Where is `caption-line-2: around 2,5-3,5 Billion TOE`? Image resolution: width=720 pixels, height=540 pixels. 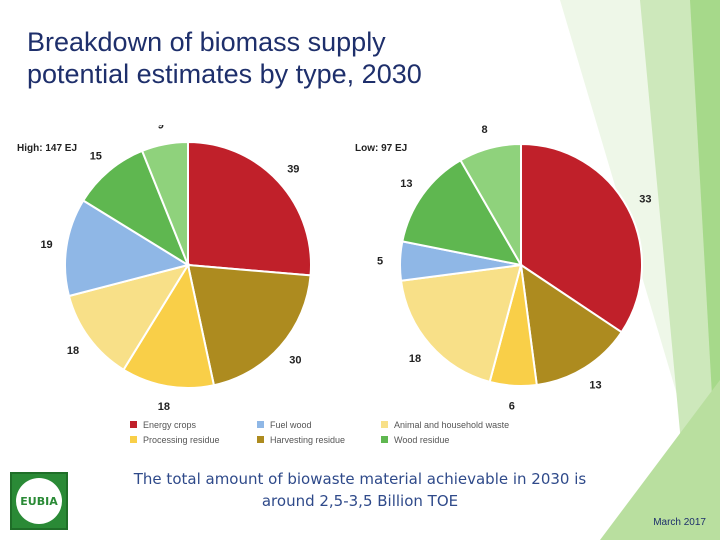 caption-line-2: around 2,5-3,5 Billion TOE is located at coordinates (360, 501).